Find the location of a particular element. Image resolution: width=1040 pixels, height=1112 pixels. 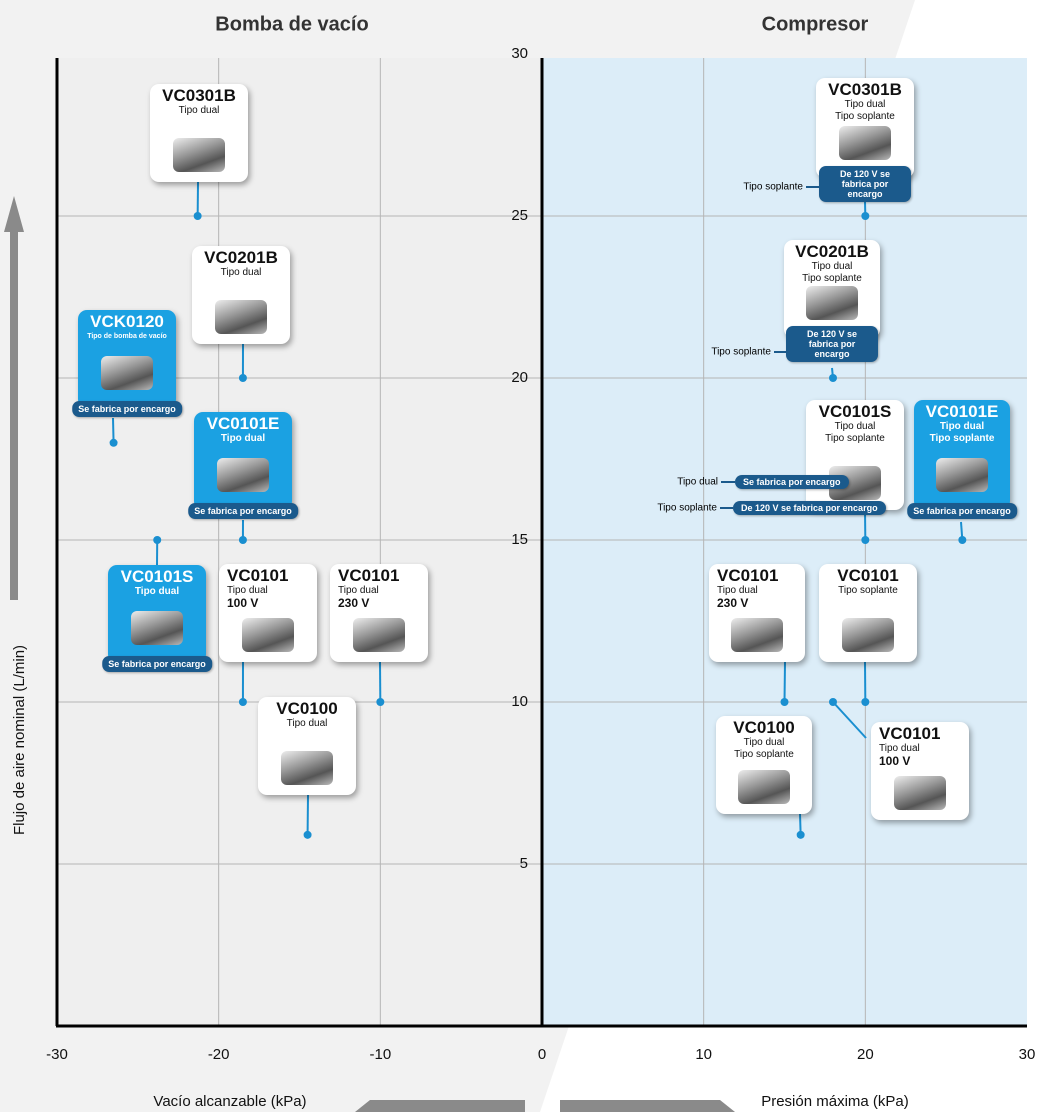

x-tick-label: -10 is located at coordinates (380, 1054).